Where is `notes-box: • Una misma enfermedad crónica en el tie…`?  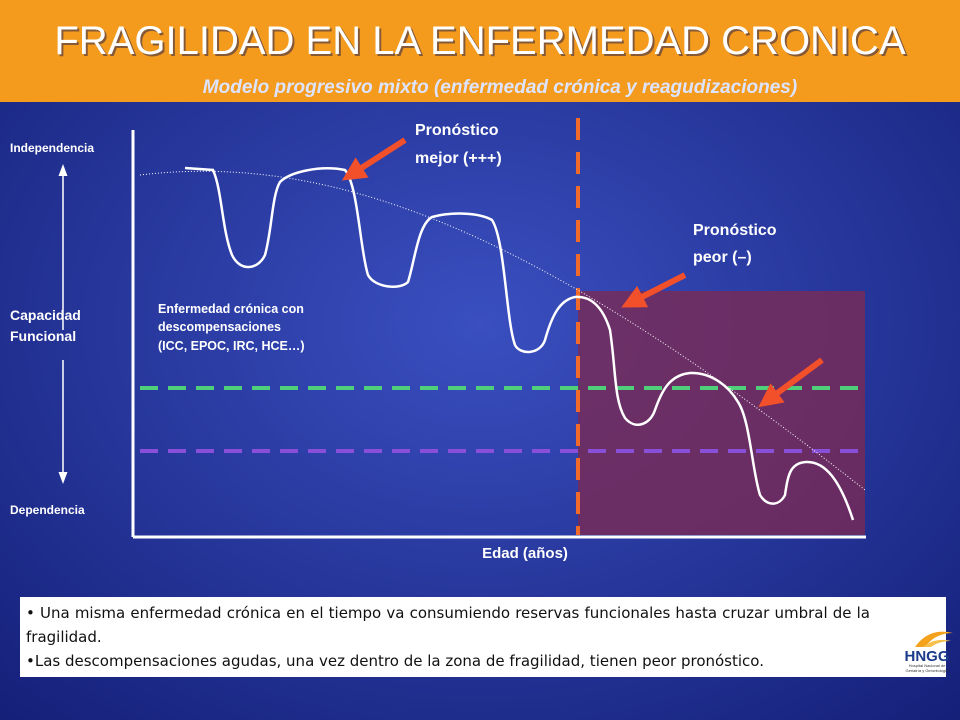 notes-box: • Una misma enfermedad crónica en el tie… is located at coordinates (483, 637).